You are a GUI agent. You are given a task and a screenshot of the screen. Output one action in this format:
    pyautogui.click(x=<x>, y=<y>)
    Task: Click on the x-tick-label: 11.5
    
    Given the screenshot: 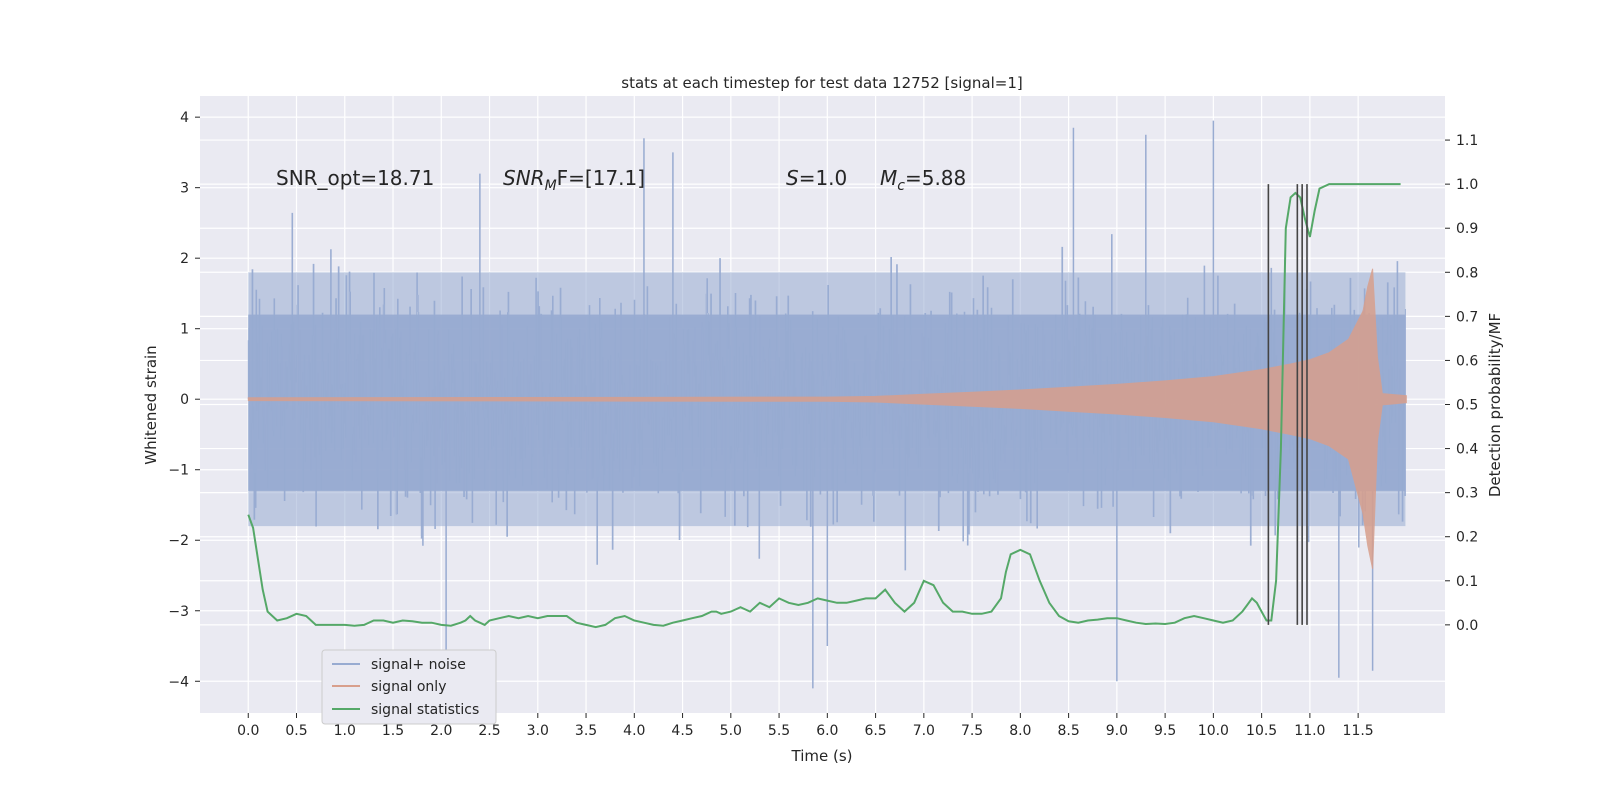 What is the action you would take?
    pyautogui.click(x=1358, y=731)
    